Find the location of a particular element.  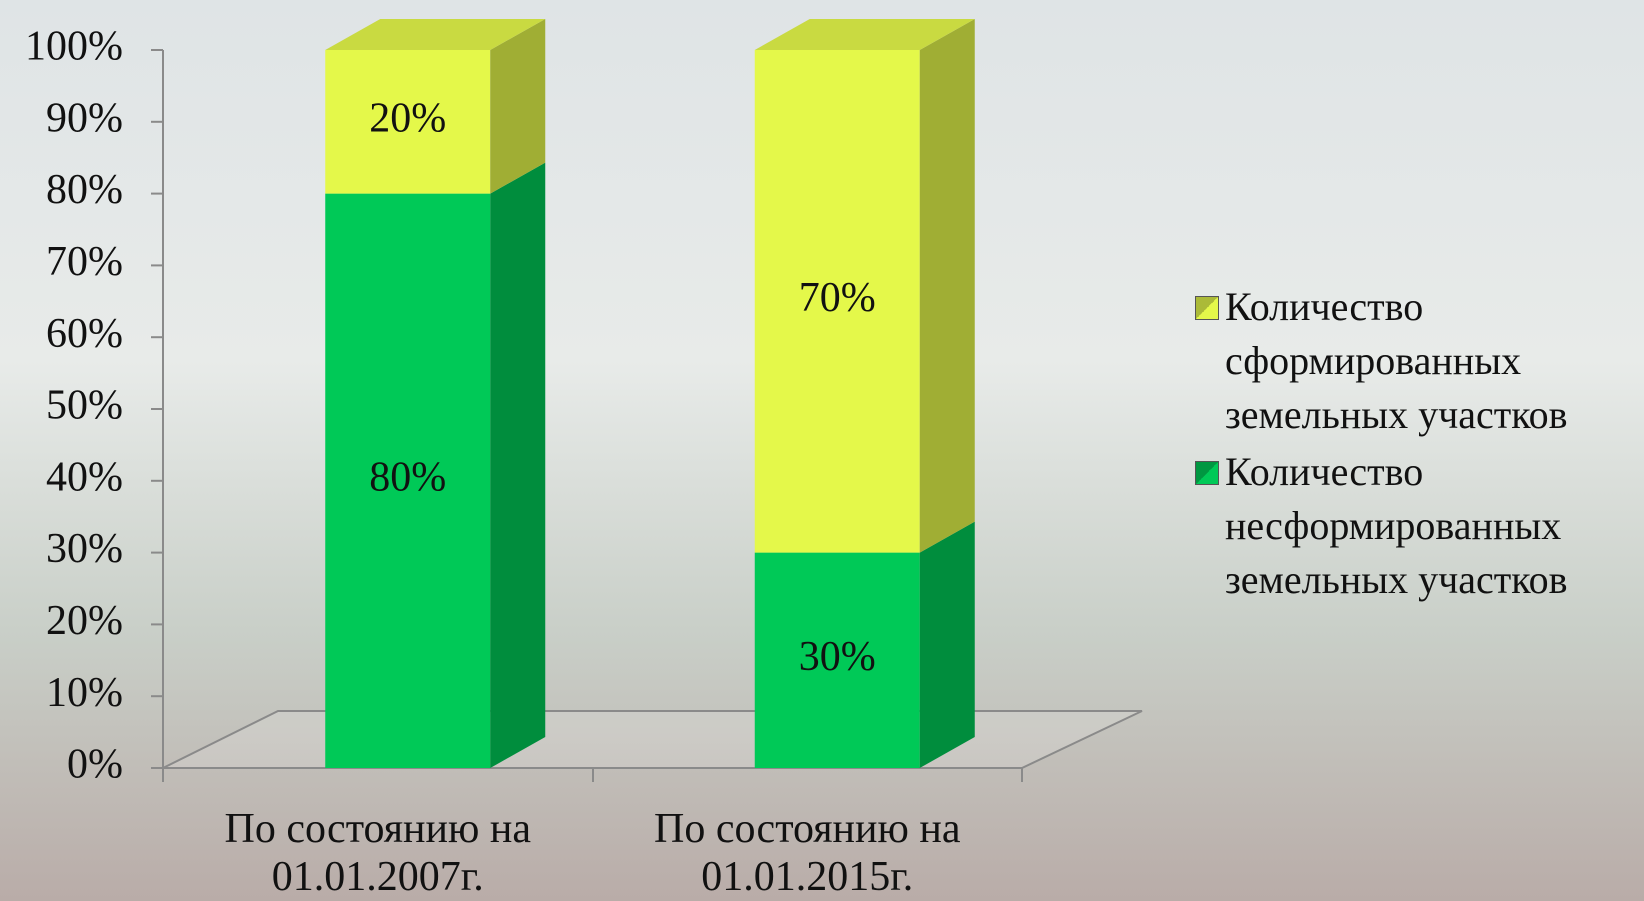

floor is located at coordinates (652, 739).